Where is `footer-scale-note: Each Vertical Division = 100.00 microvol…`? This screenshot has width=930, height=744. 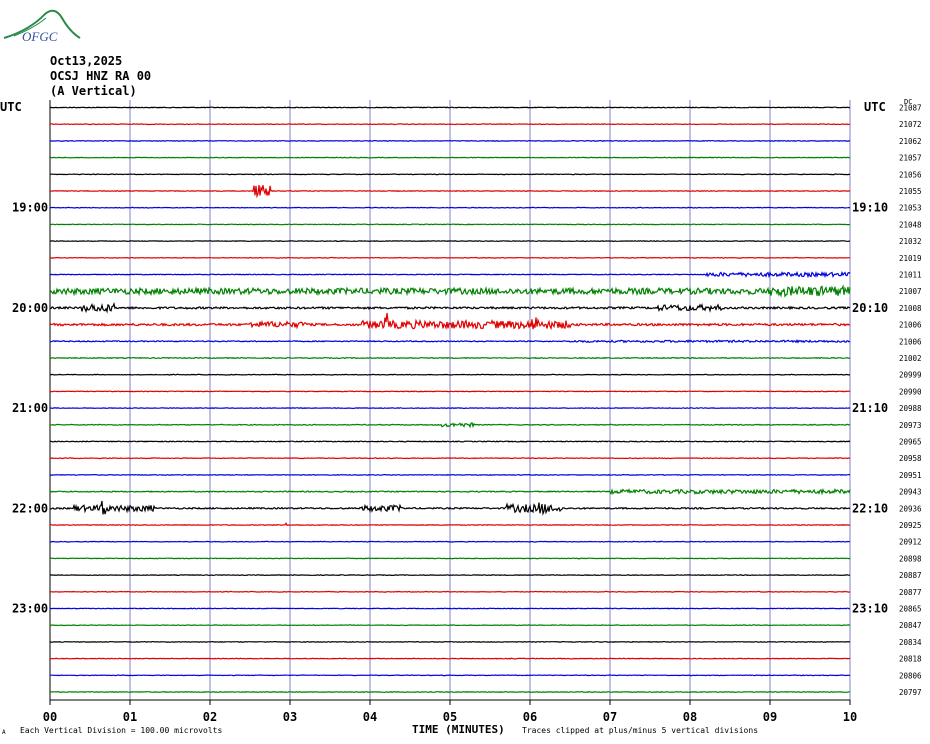
footer-scale-note: Each Vertical Division = 100.00 microvol… is located at coordinates (121, 730).